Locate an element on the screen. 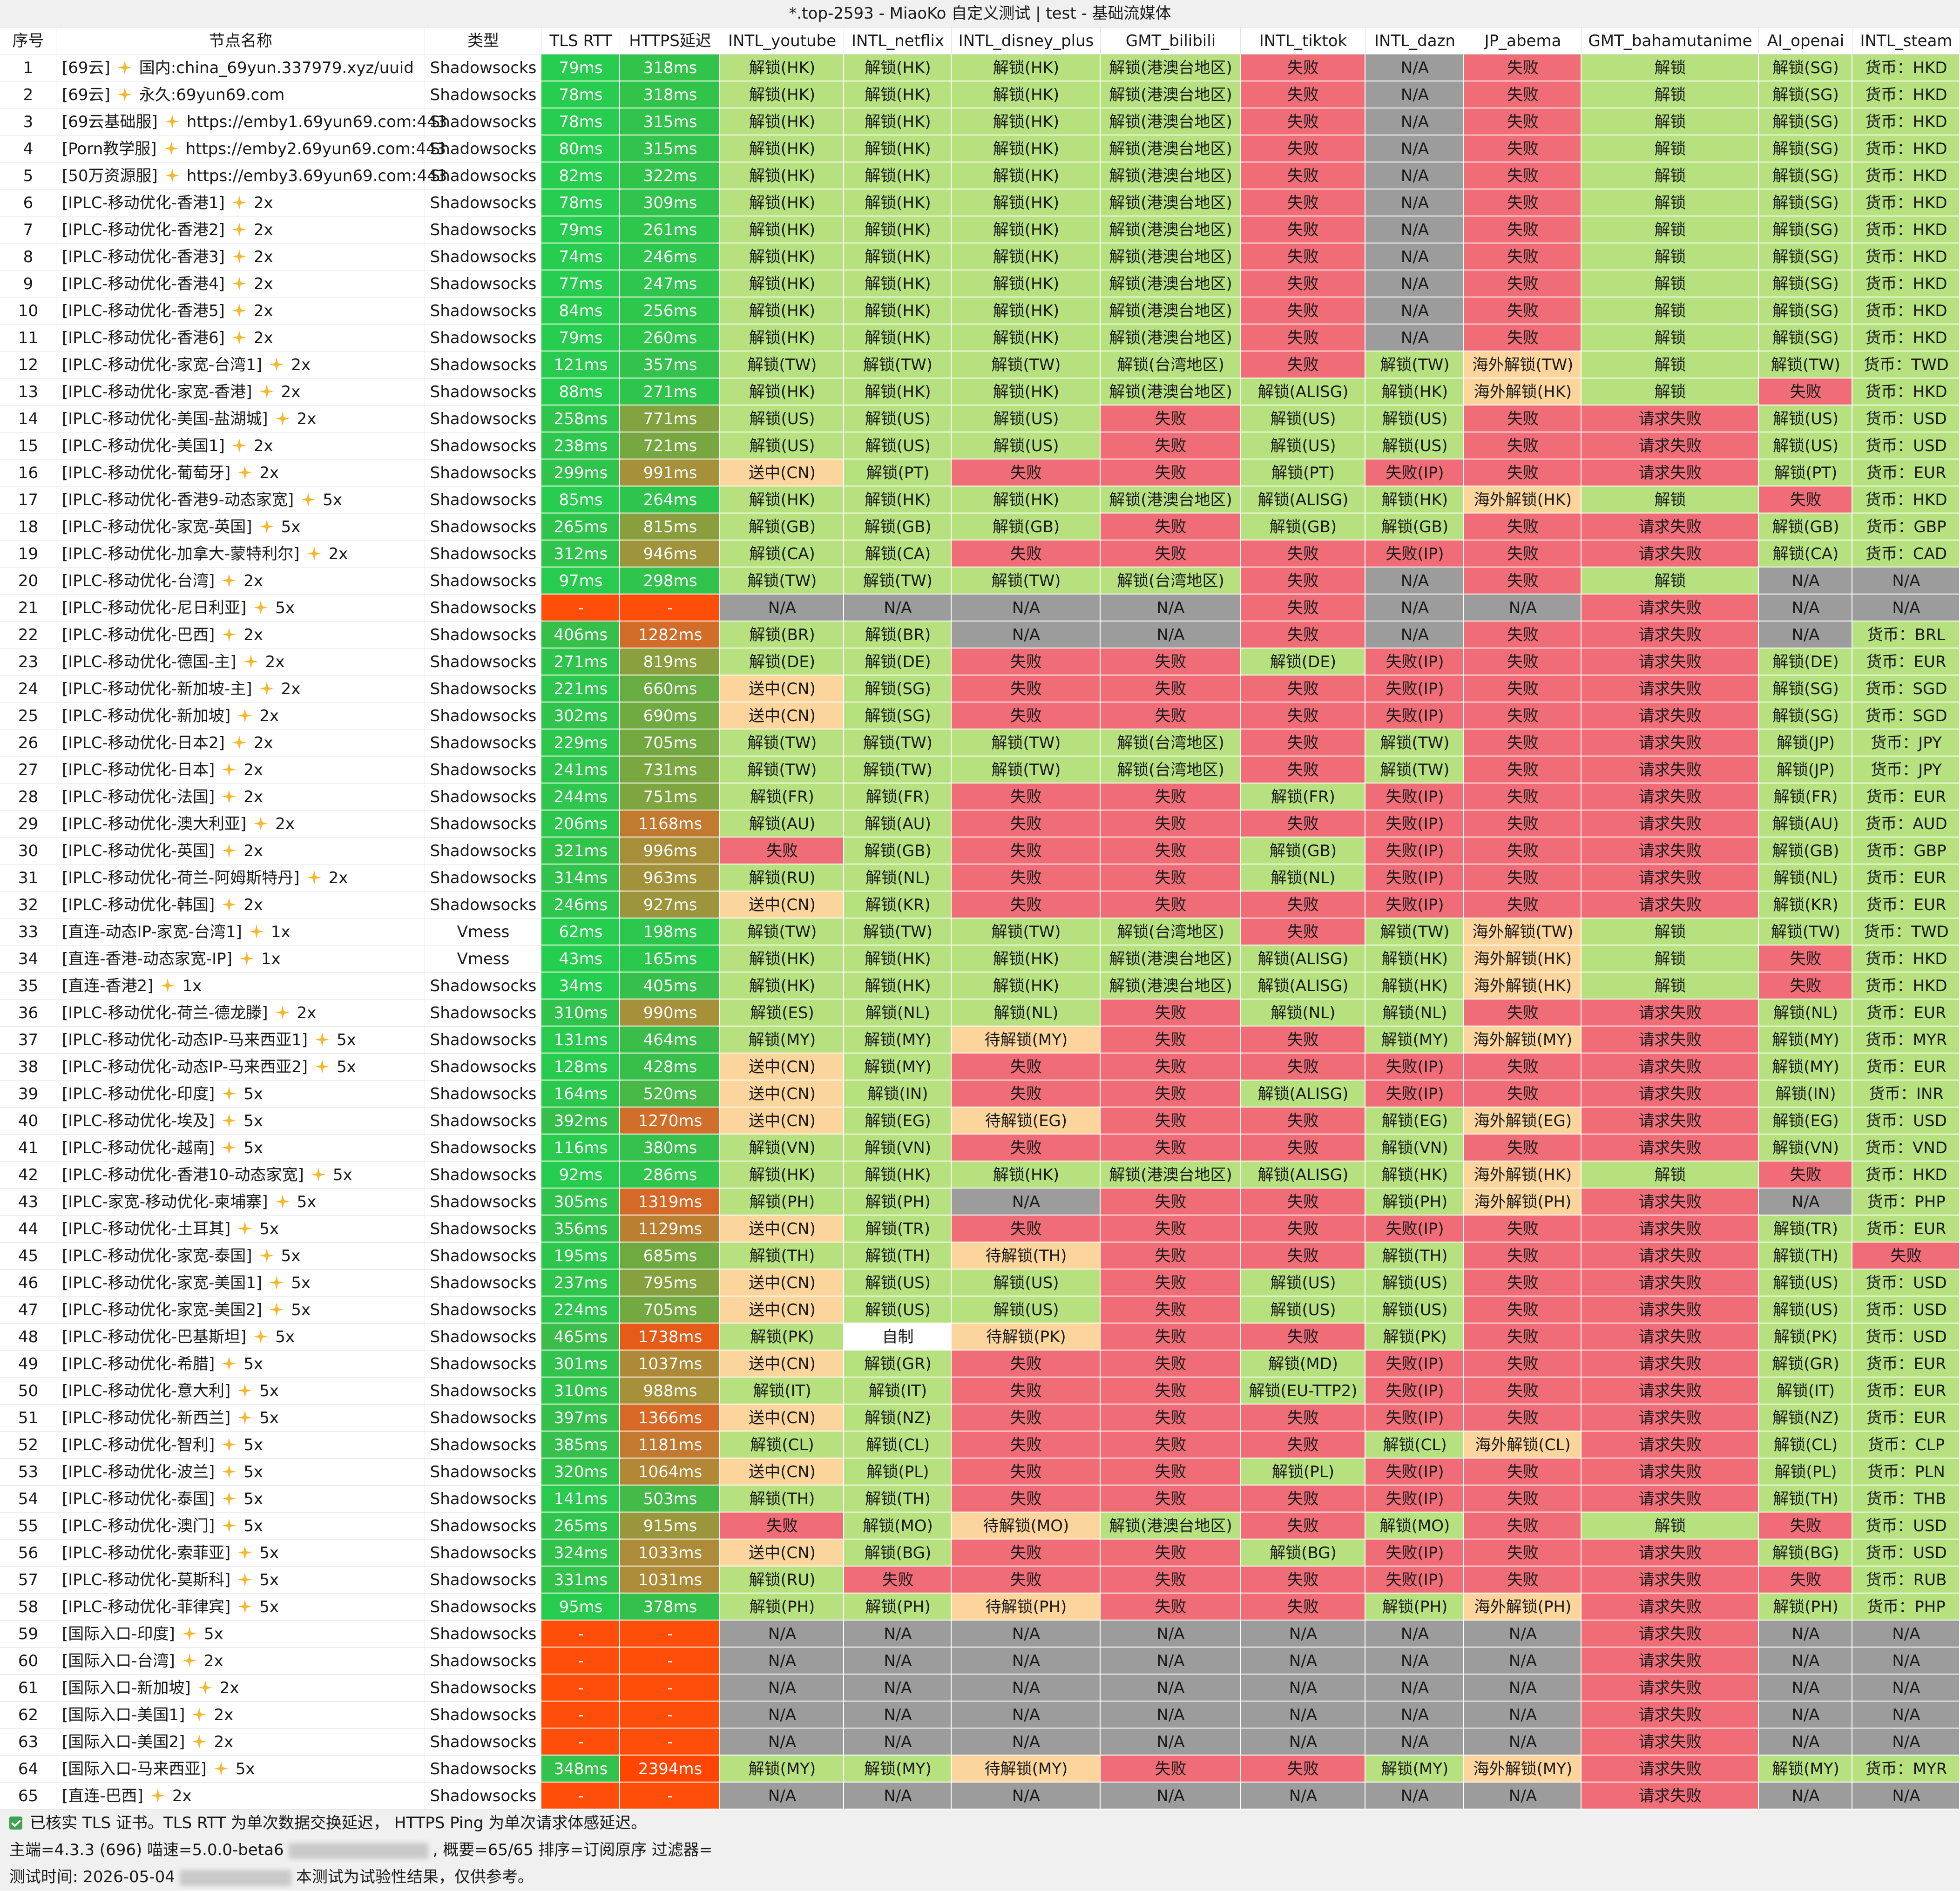 The image size is (1960, 1891). status-cell: 失败(IP) is located at coordinates (1414, 1391).